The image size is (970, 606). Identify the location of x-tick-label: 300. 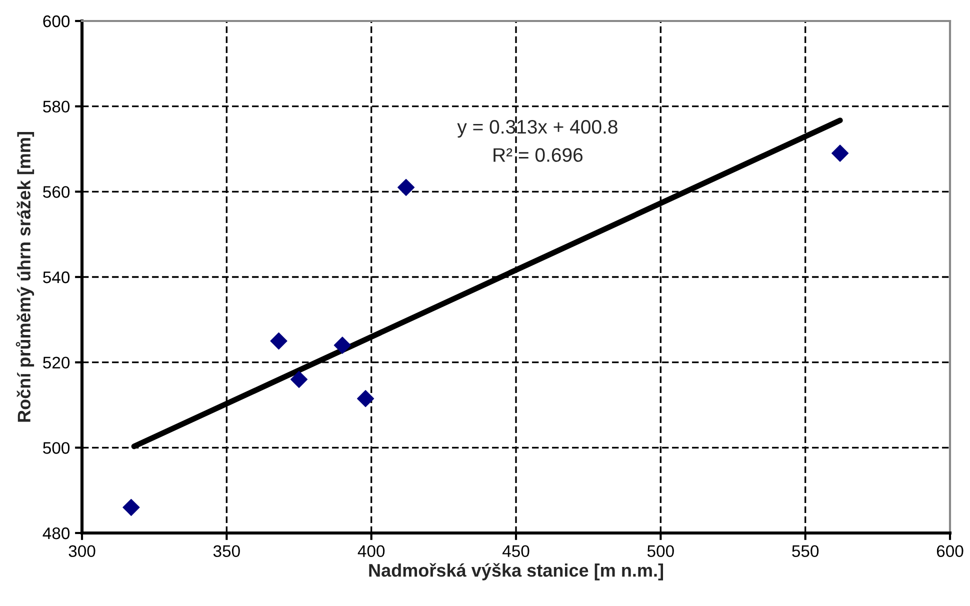
(82, 551).